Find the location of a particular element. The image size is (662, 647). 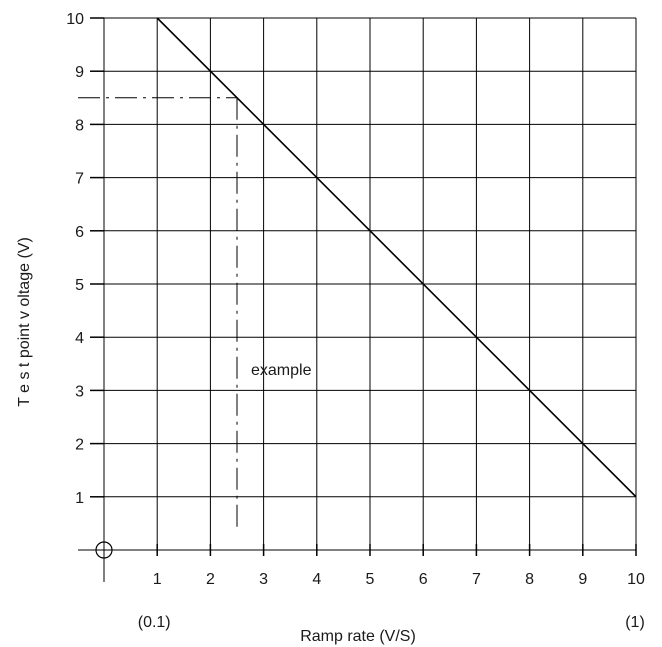

annotation-example: example is located at coordinates (281, 370).